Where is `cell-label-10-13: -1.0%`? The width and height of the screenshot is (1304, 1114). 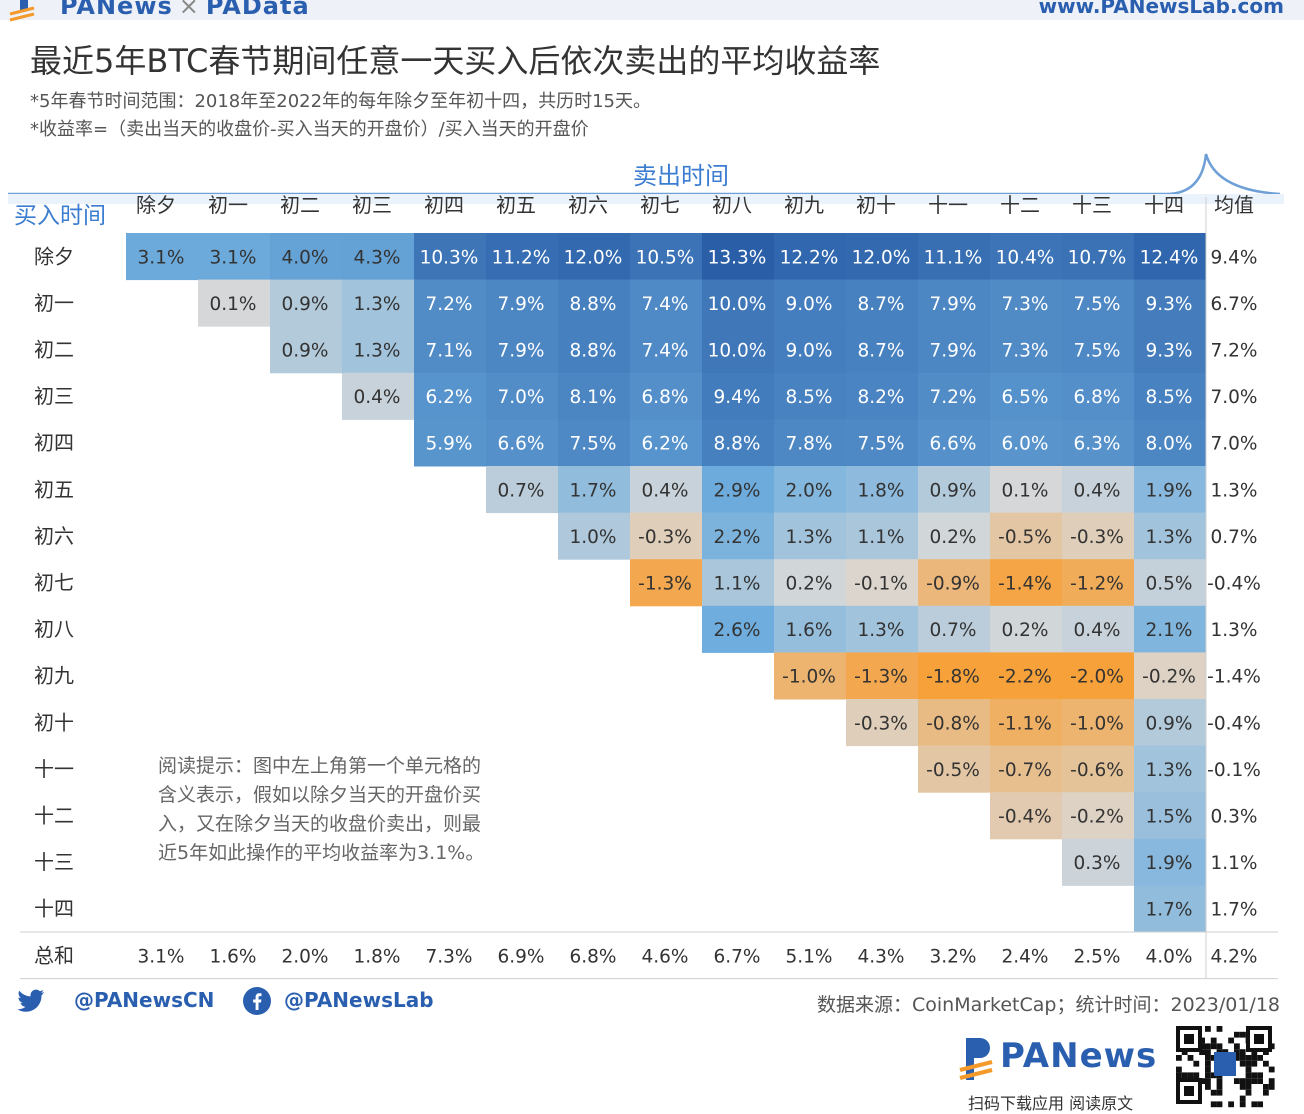
cell-label-10-13: -1.0% is located at coordinates (1097, 723).